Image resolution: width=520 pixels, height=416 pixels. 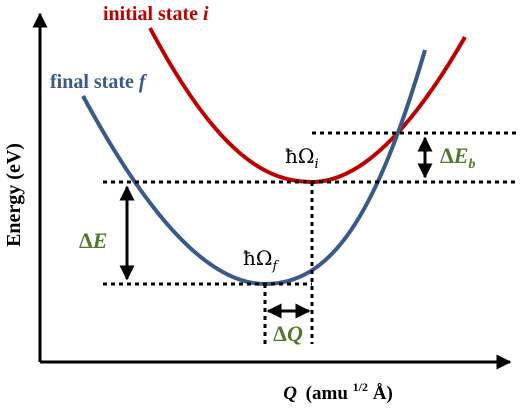 I want to click on delta-e-symbol: Δ, so click(x=86, y=240).